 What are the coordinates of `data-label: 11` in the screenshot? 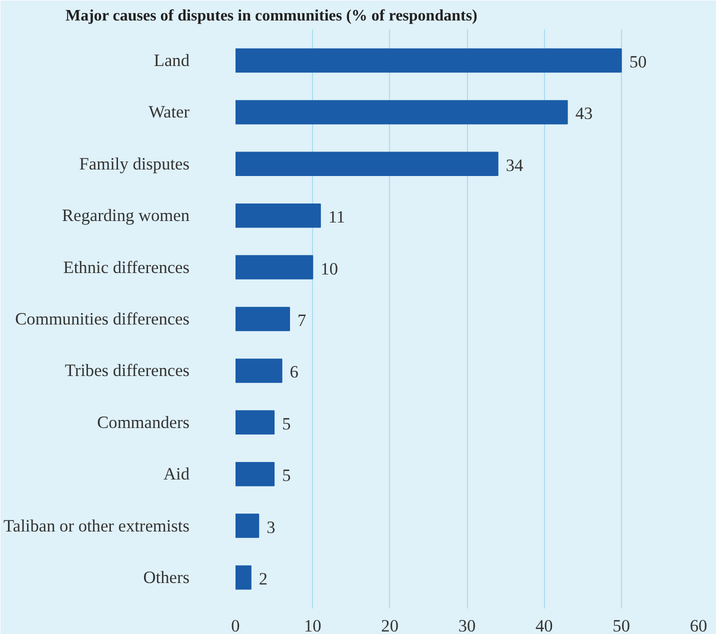 It's located at (337, 217).